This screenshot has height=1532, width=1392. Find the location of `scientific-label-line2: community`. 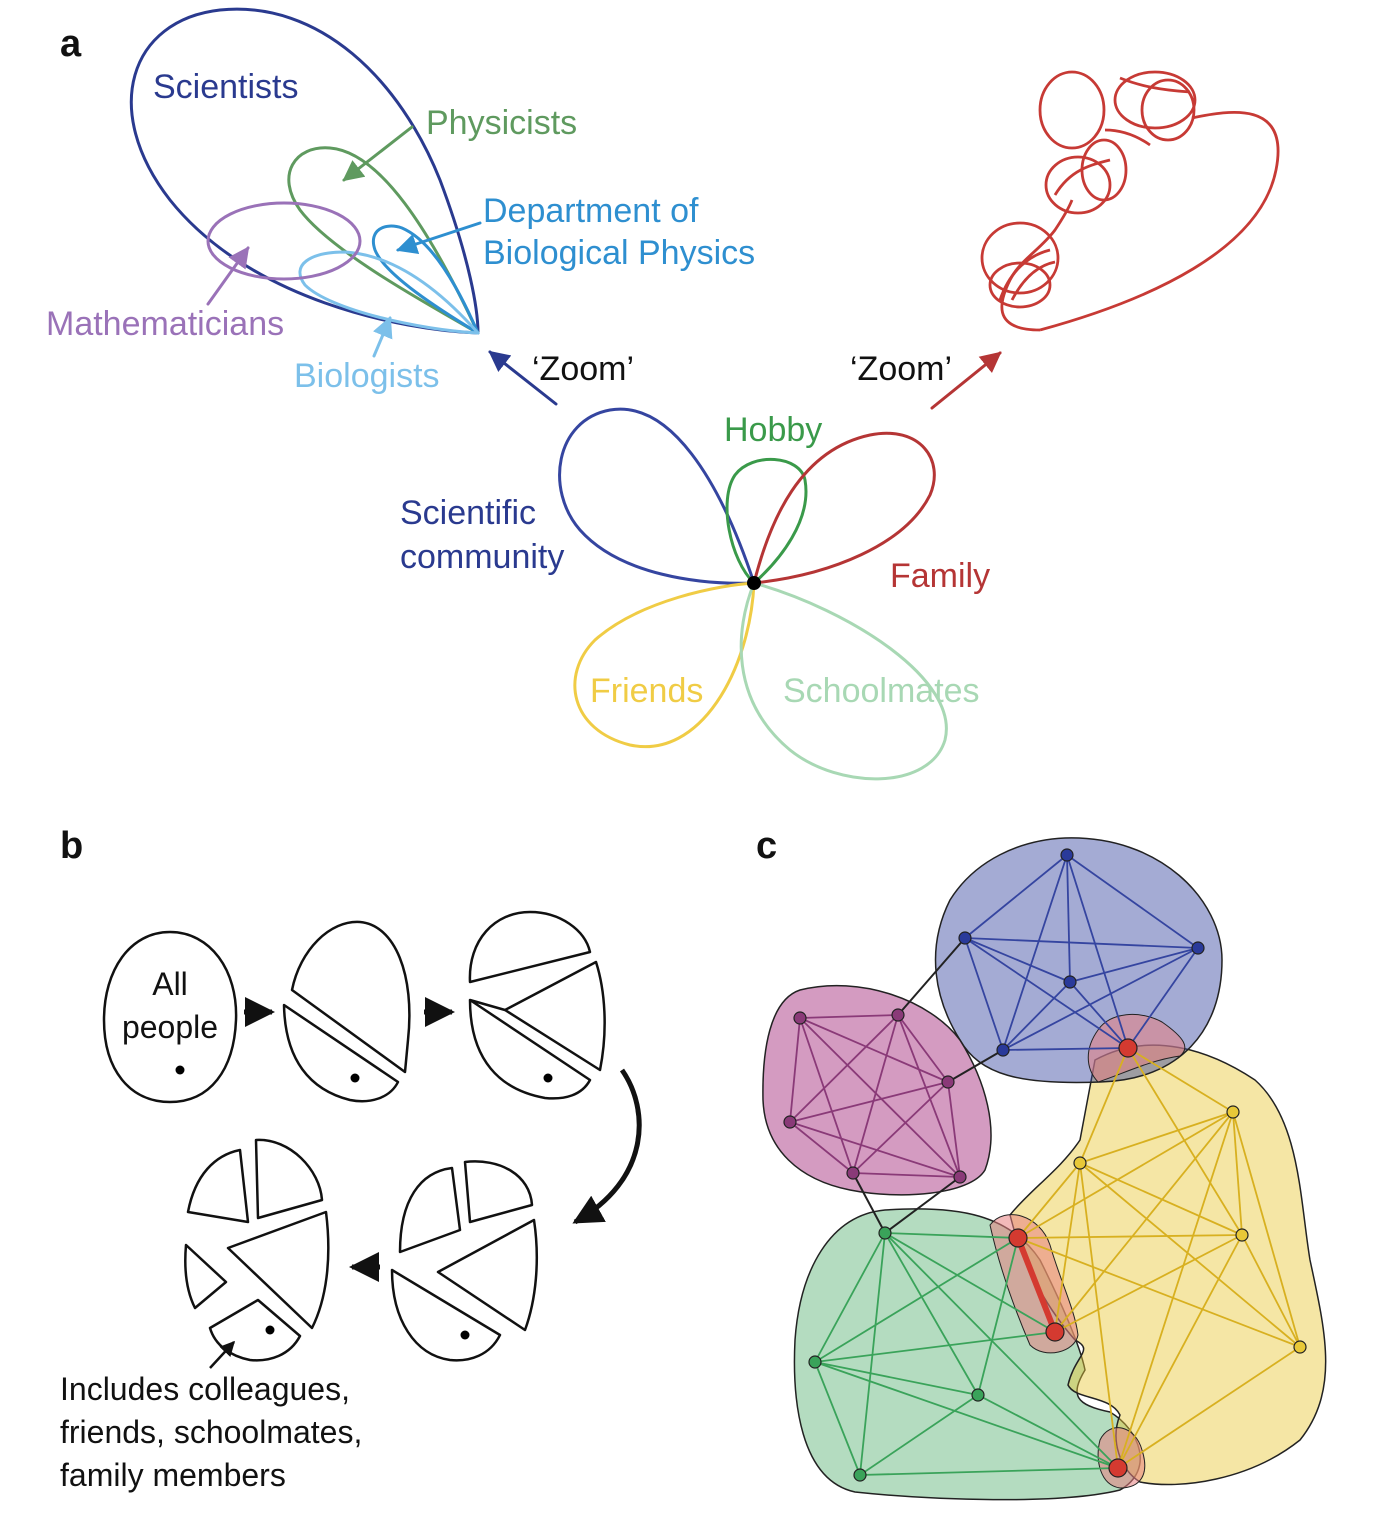

scientific-label-line2: community is located at coordinates (482, 557).